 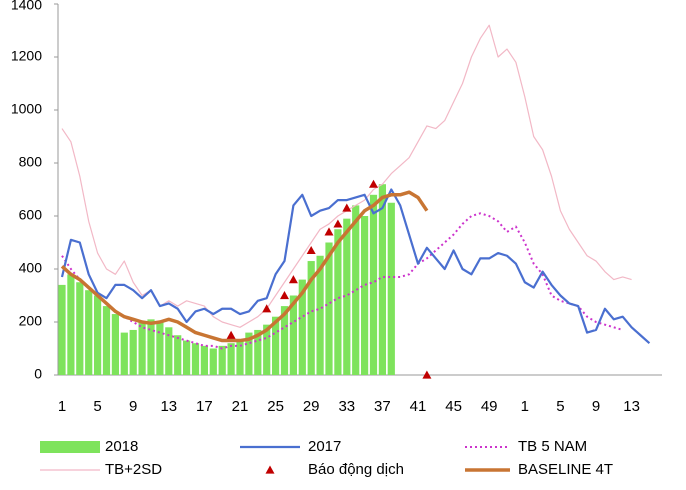 What do you see at coordinates (133, 469) in the screenshot?
I see `legend-label: TB+2SD` at bounding box center [133, 469].